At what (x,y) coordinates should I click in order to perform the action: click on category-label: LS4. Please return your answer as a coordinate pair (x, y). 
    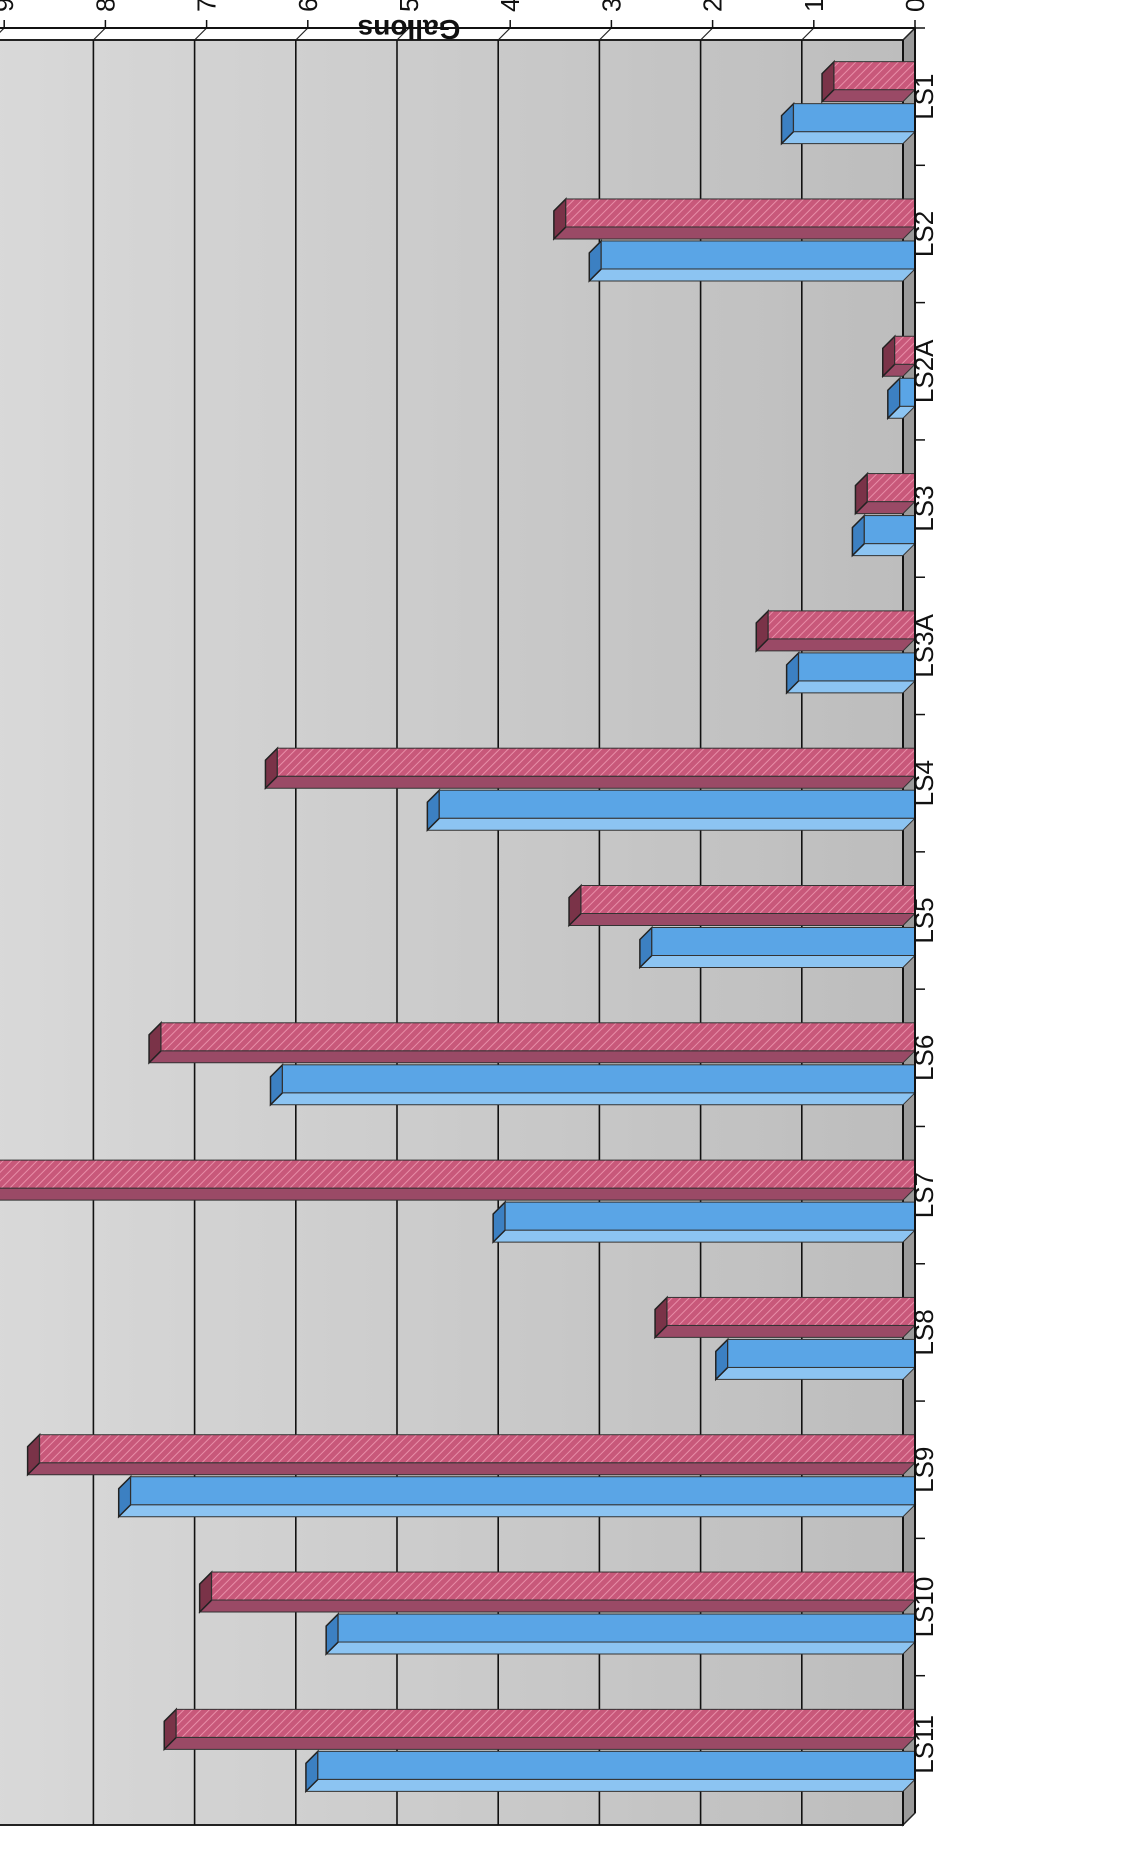
    Looking at the image, I should click on (924, 783).